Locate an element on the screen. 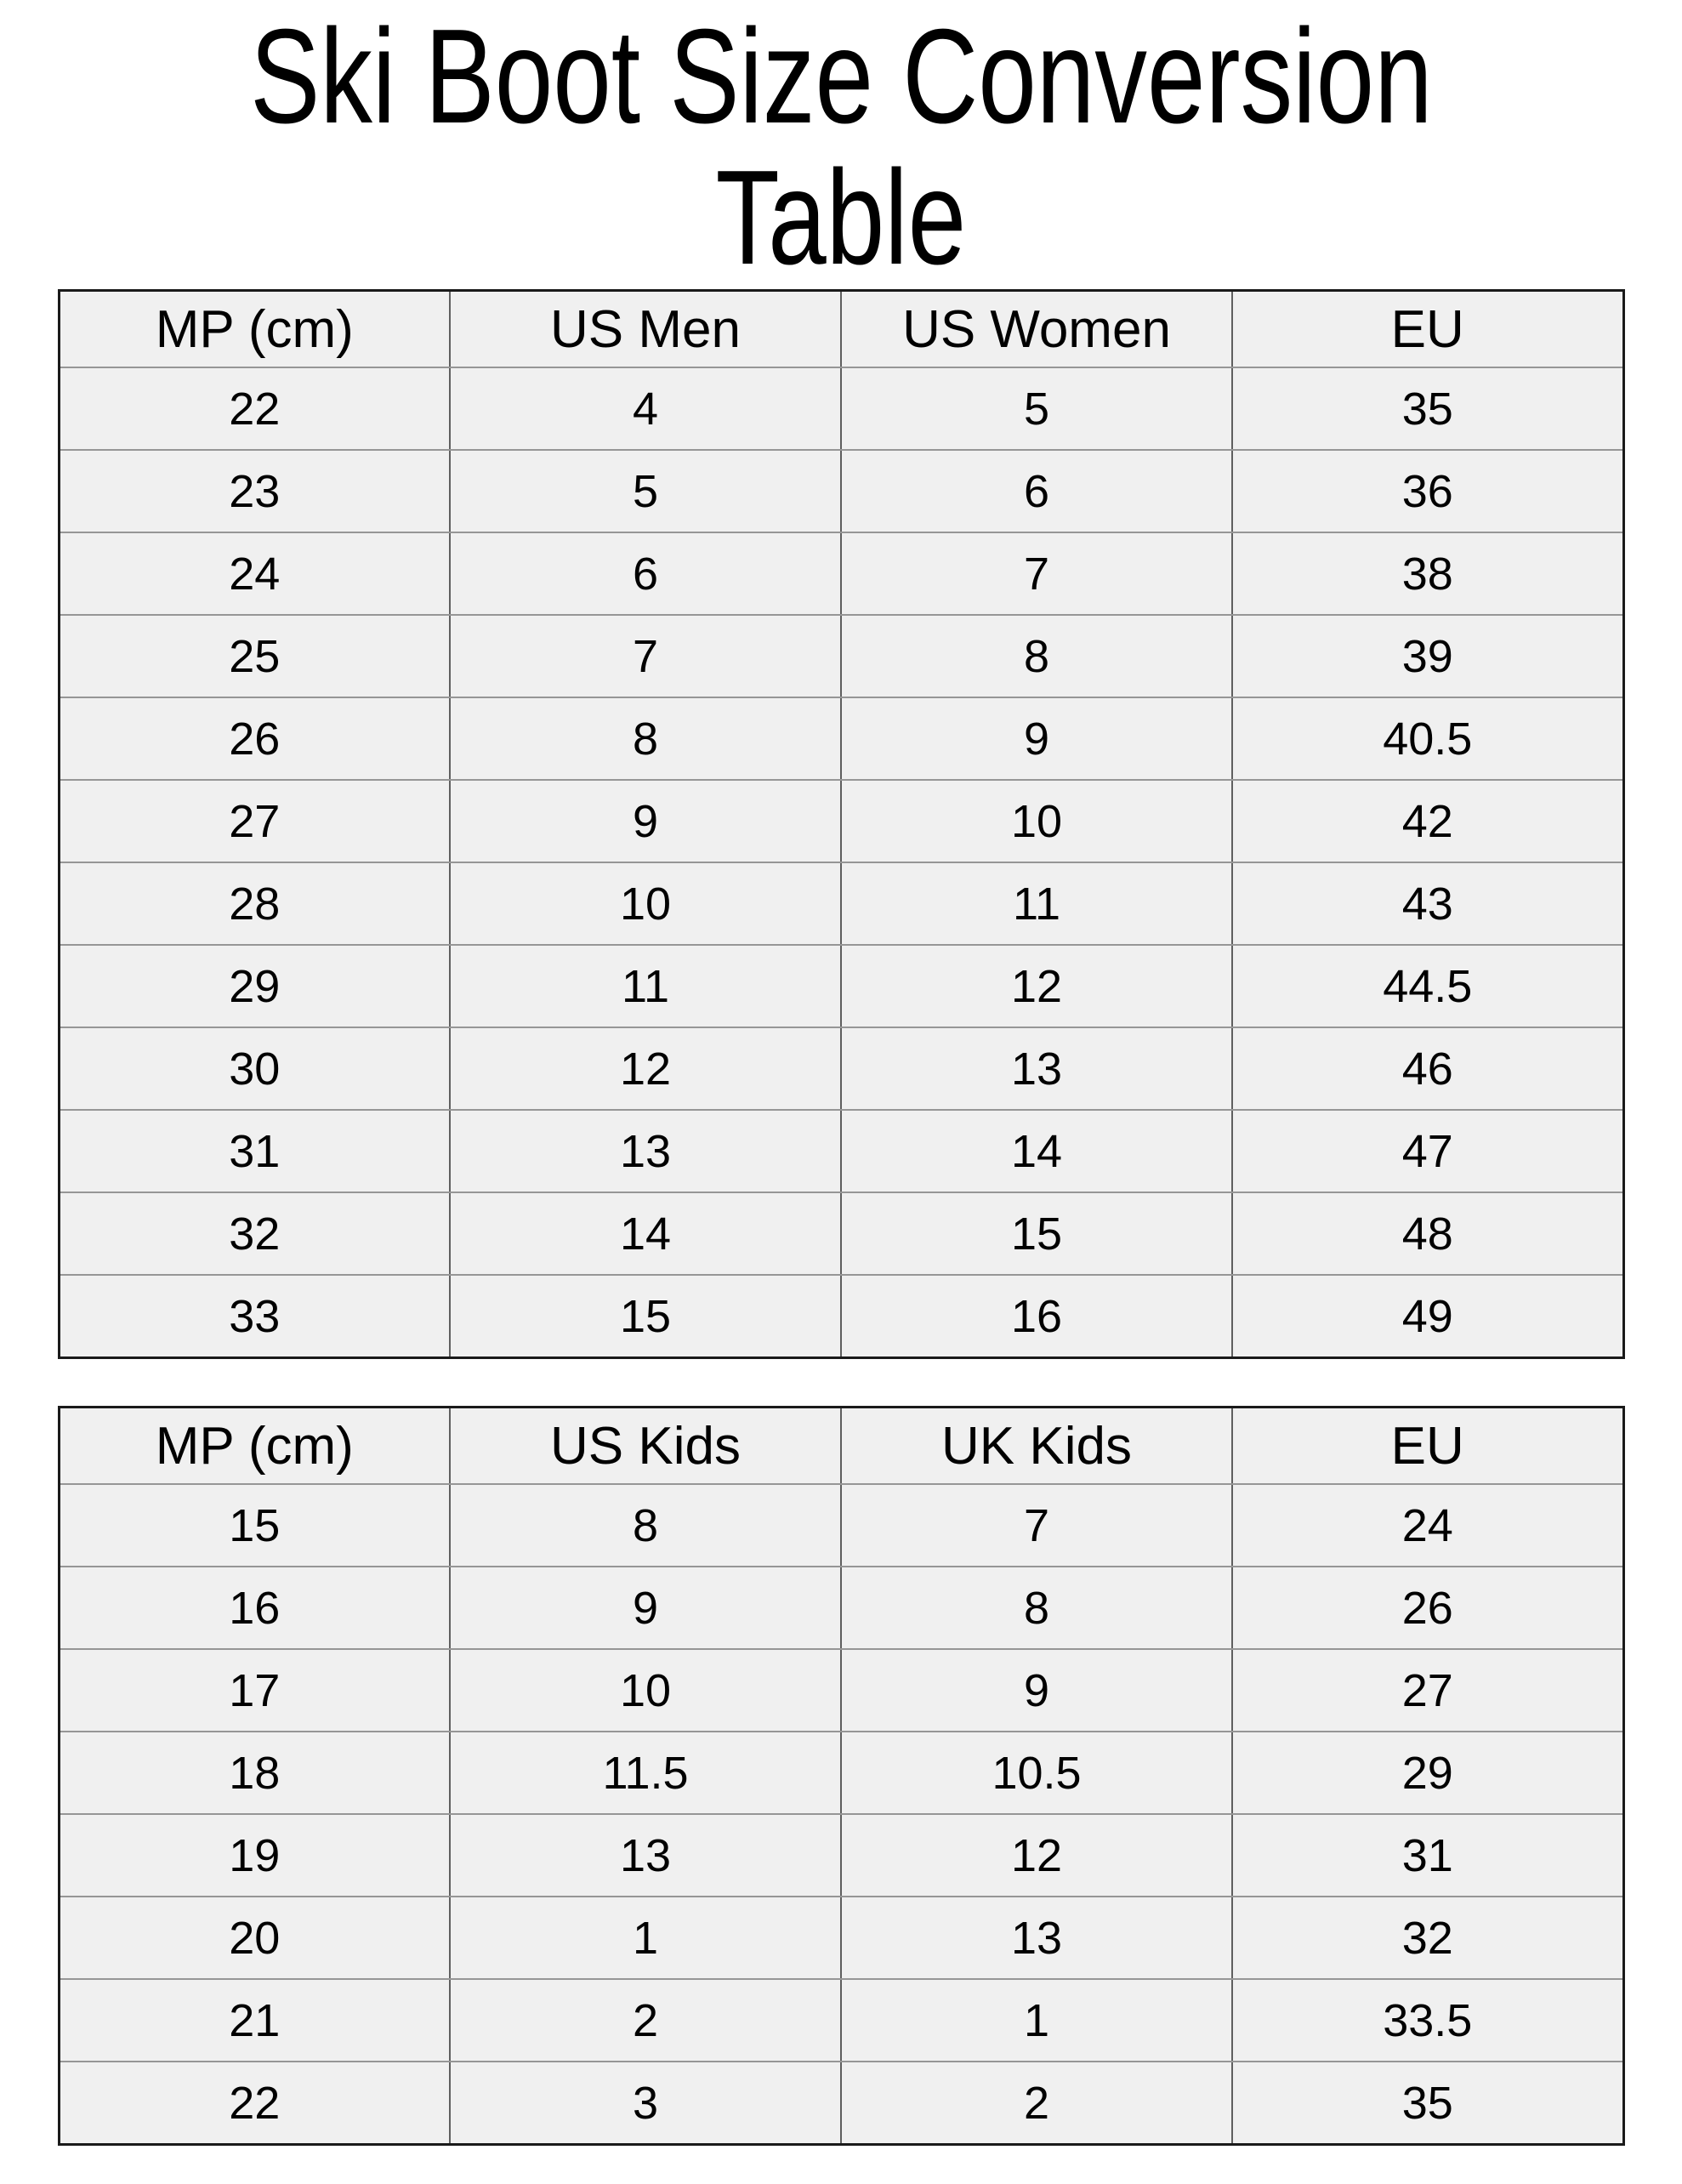  size-value: 26 is located at coordinates (1427, 1608).